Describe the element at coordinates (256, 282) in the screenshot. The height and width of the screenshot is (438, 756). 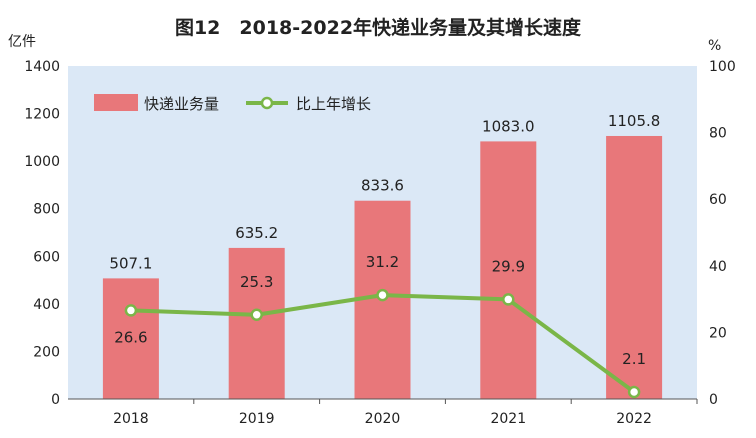
I see `line-value-label: 25.3` at that location.